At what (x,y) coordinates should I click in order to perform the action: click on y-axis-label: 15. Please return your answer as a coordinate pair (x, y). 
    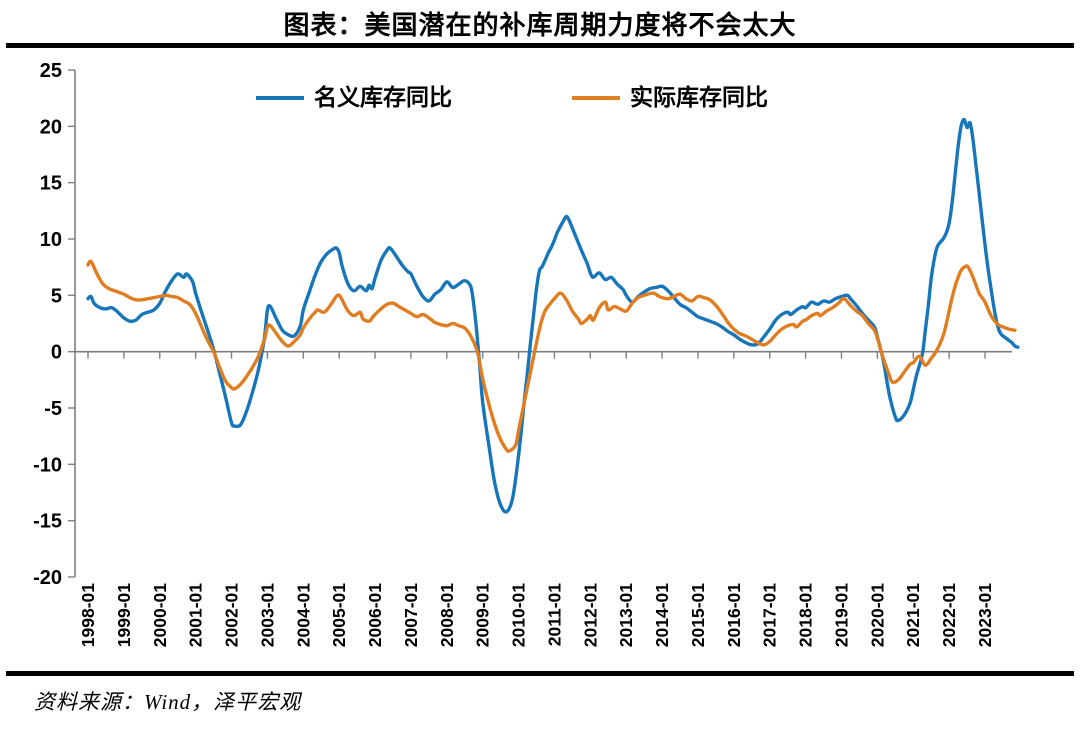
    Looking at the image, I should click on (51, 184).